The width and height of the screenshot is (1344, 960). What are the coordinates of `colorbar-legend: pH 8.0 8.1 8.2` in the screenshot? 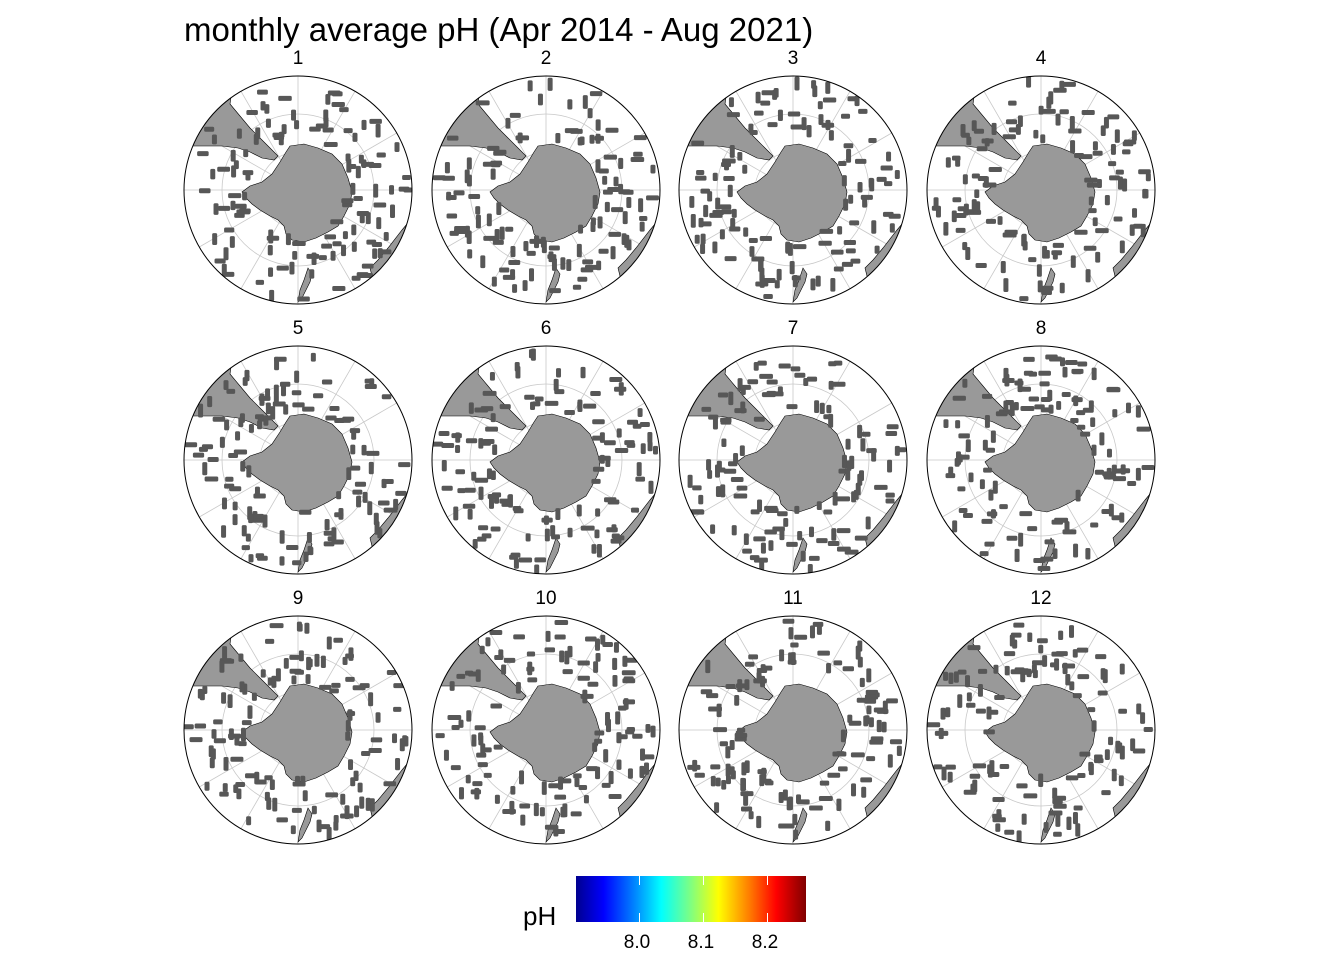 It's located at (670, 915).